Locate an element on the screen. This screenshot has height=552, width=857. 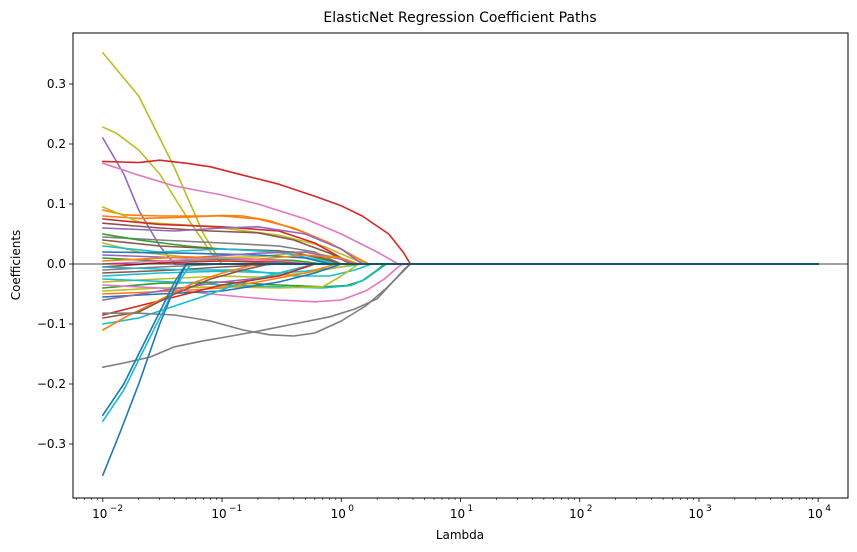
y-axis-label: Coefficients is located at coordinates (16, 265).